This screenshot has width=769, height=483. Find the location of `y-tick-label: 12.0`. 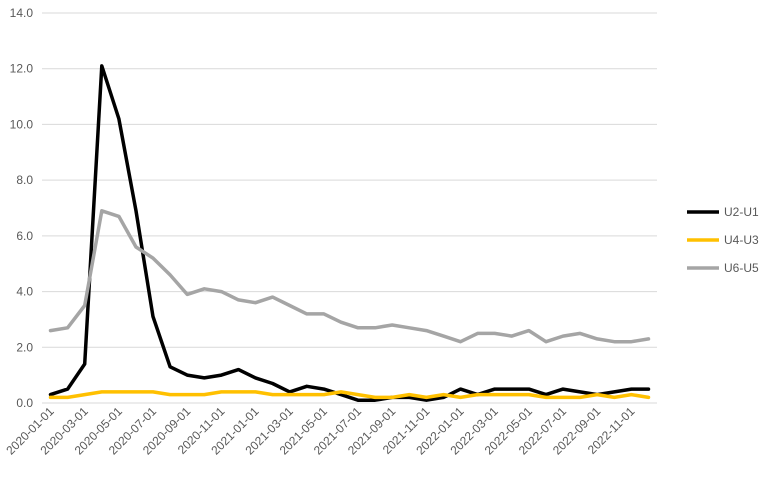

y-tick-label: 12.0 is located at coordinates (22, 69).